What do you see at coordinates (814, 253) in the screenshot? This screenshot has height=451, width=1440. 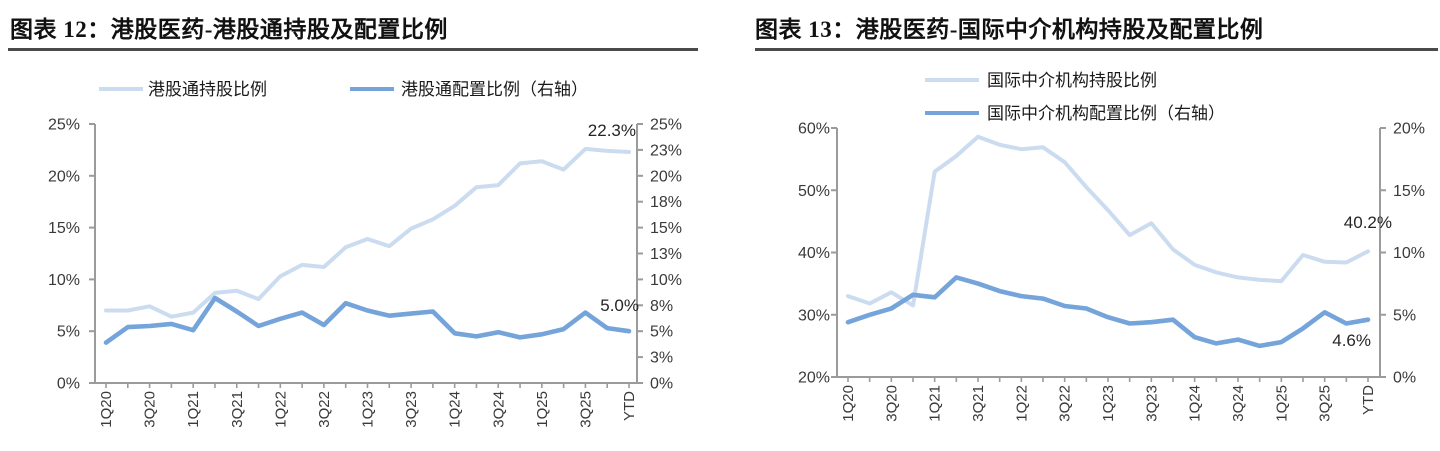 I see `left-axis-tick-label: 40%` at bounding box center [814, 253].